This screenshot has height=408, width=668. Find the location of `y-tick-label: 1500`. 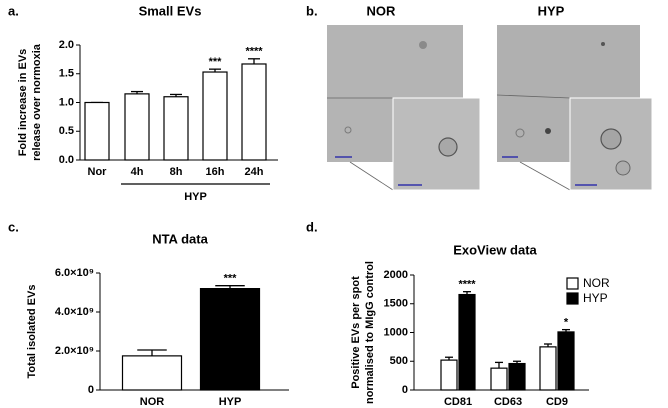

y-tick-label: 1500 is located at coordinates (396, 304).